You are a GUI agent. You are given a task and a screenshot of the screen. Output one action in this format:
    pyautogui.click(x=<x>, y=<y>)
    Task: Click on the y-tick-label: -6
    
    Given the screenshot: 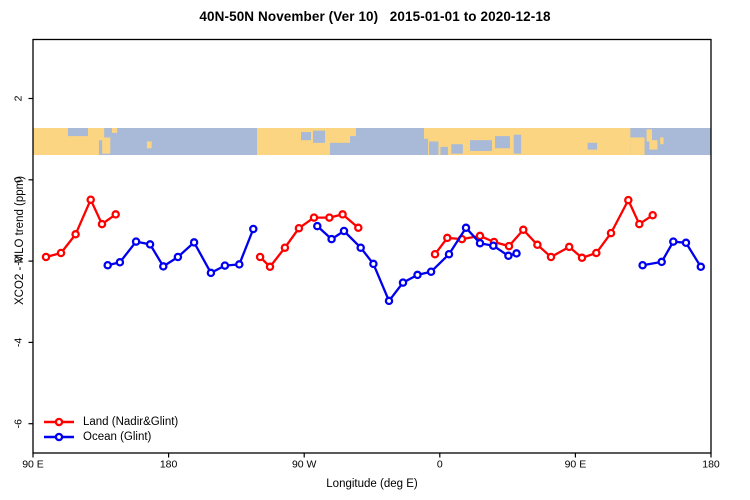 What is the action you would take?
    pyautogui.click(x=19, y=423)
    